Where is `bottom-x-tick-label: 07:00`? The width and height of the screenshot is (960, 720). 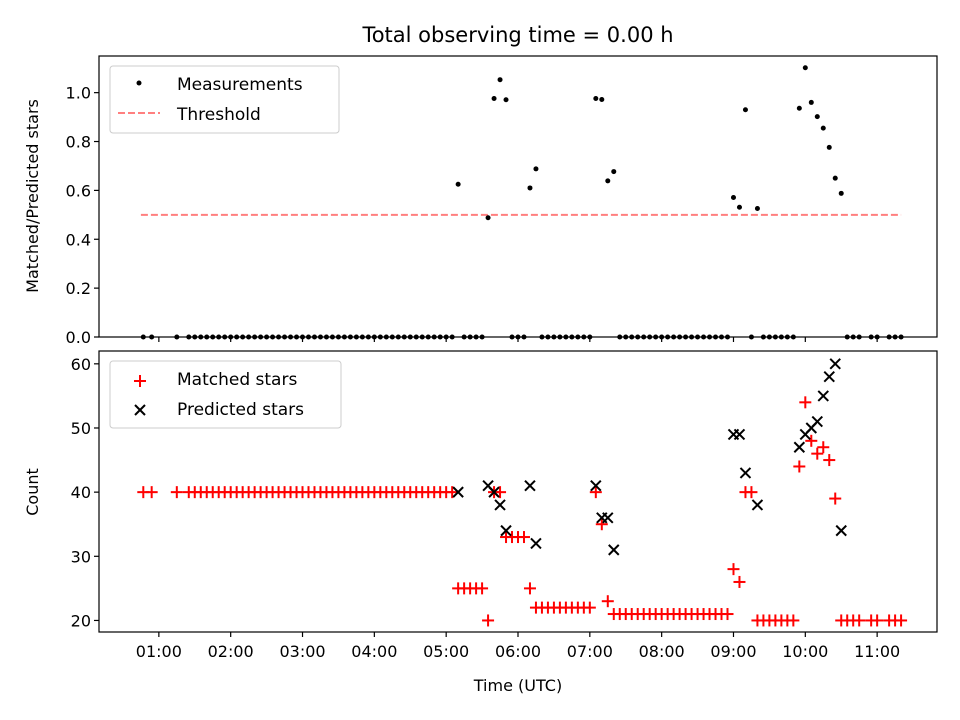 bottom-x-tick-label: 07:00 is located at coordinates (590, 651).